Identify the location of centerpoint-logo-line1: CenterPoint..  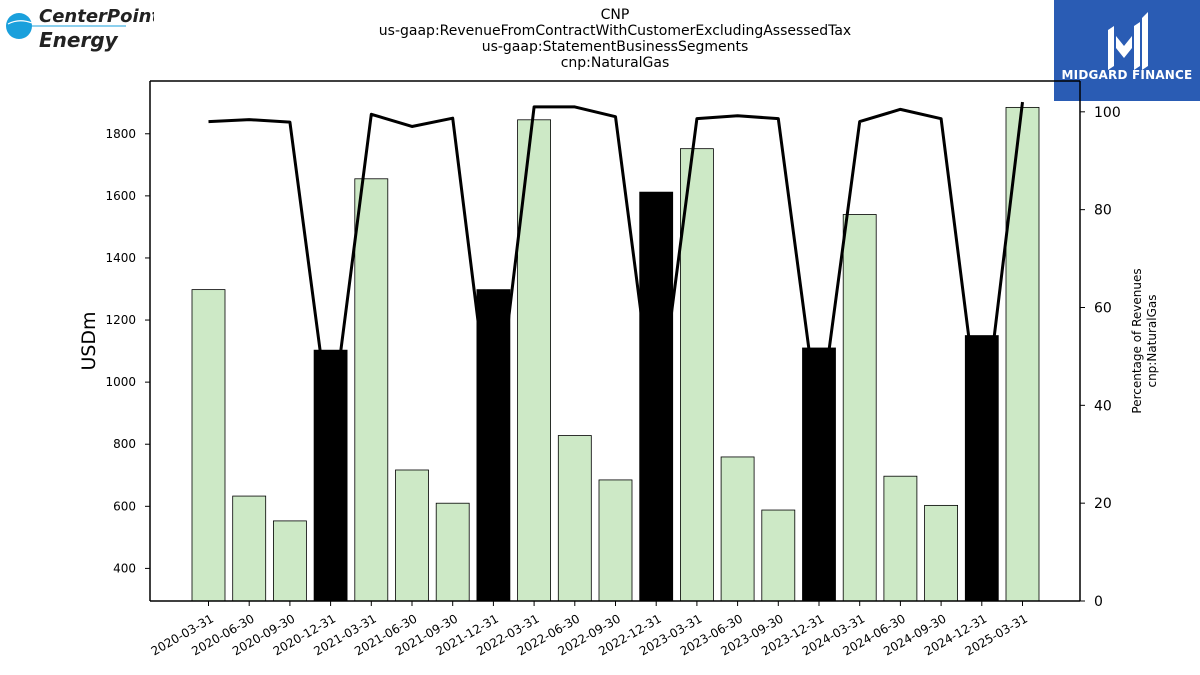
(96, 16).